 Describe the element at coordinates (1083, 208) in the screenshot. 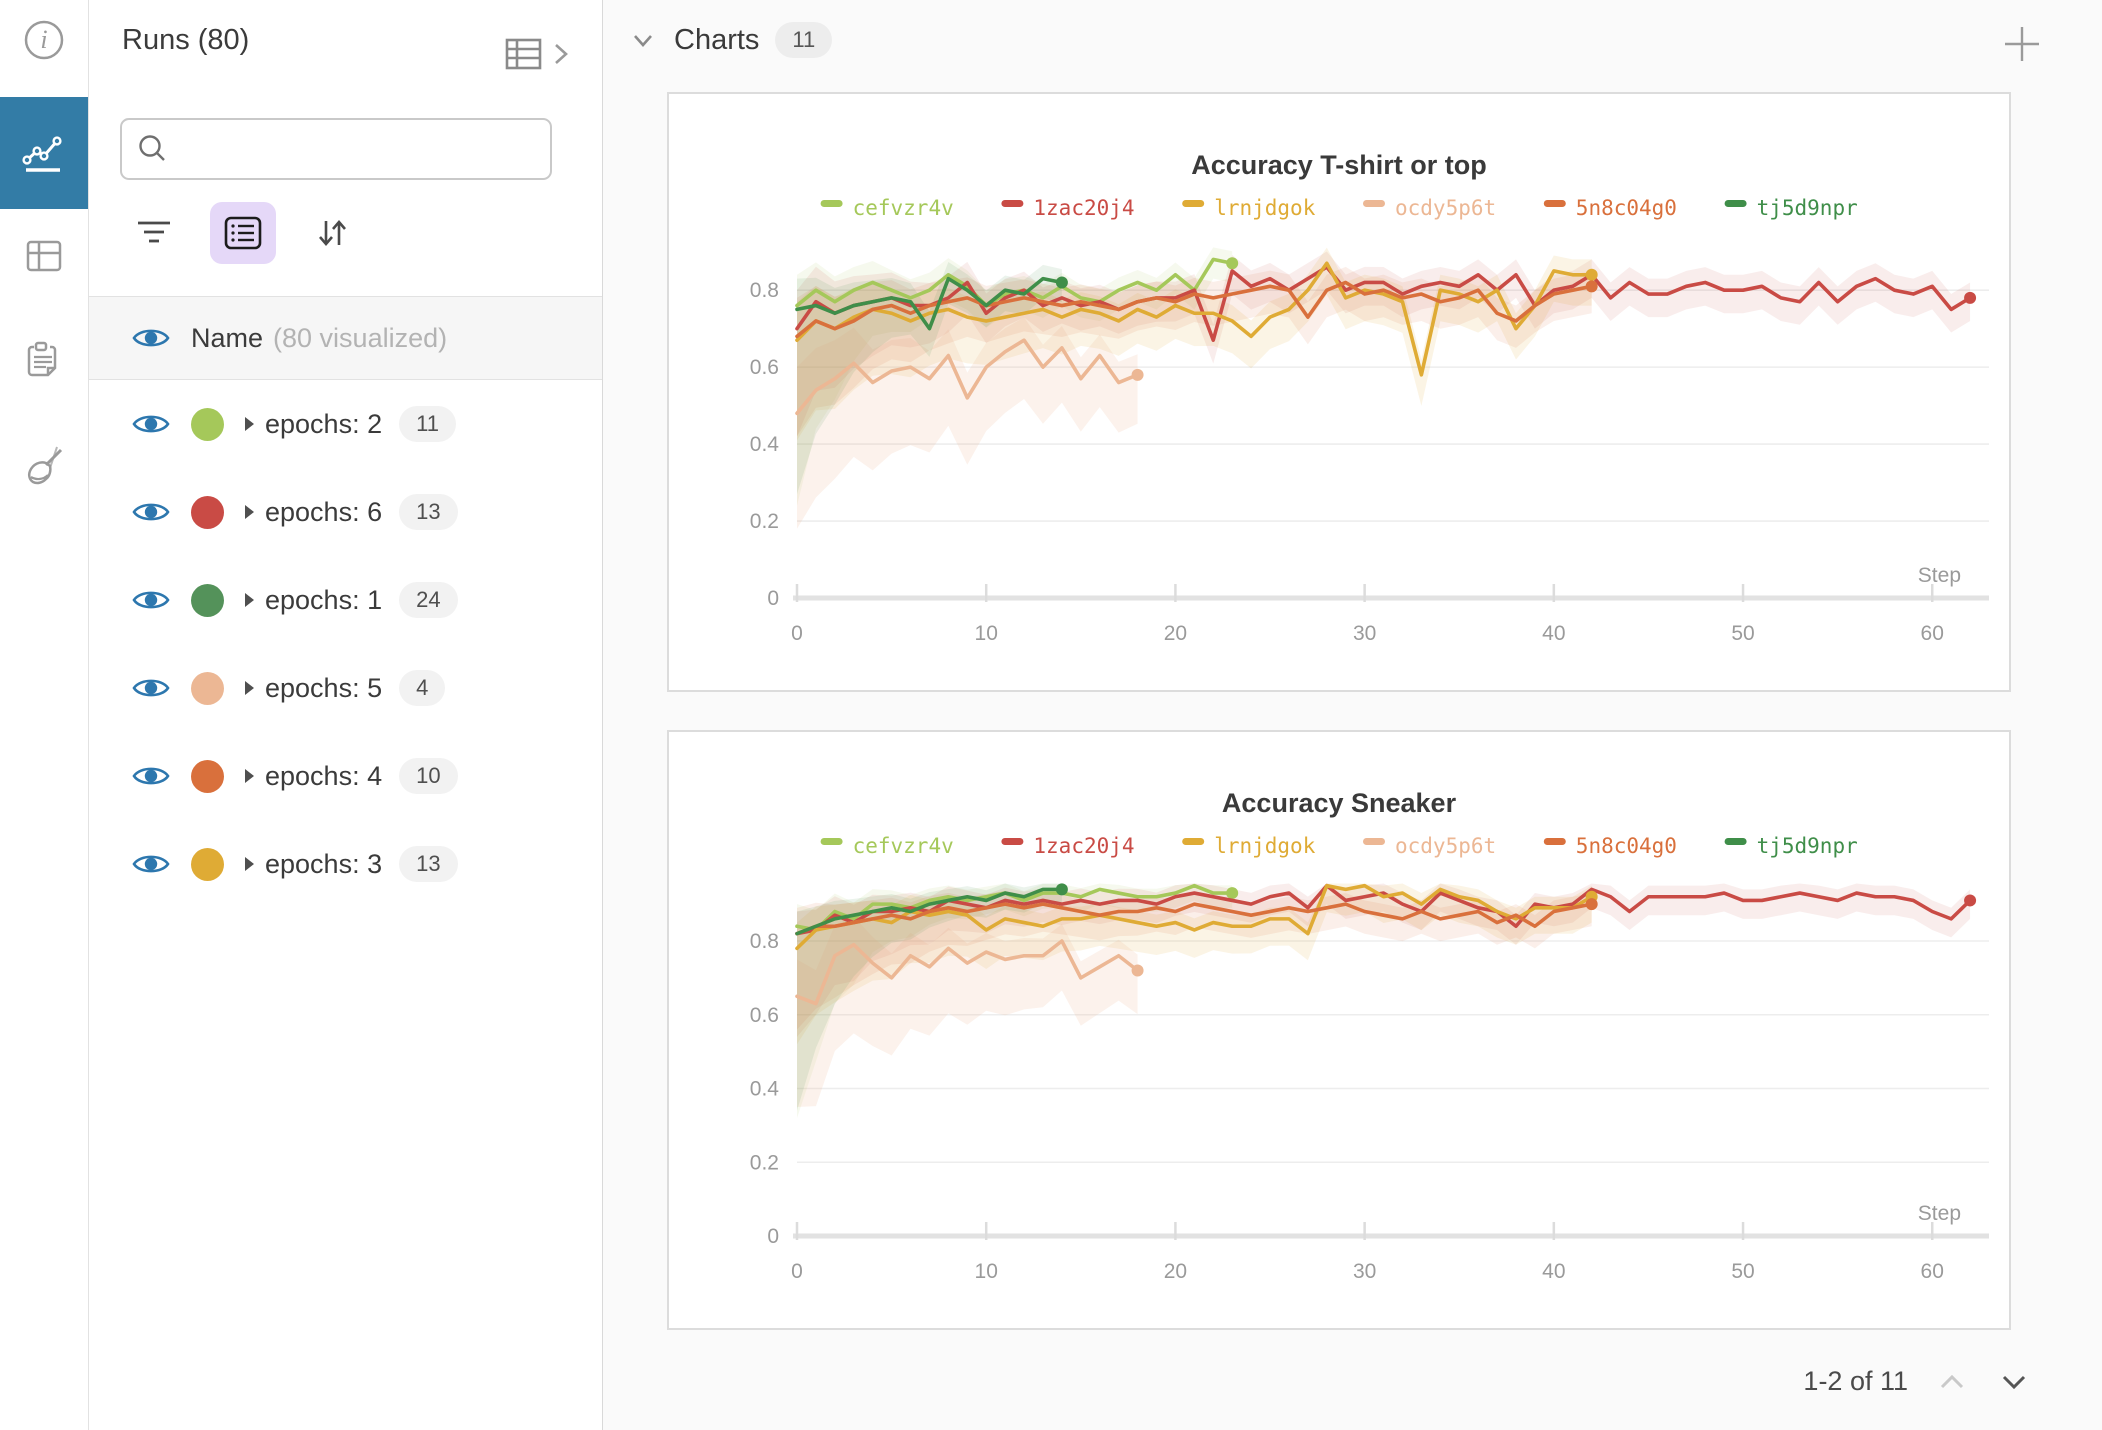

I see `legend-run-name: 1zac20j4` at that location.